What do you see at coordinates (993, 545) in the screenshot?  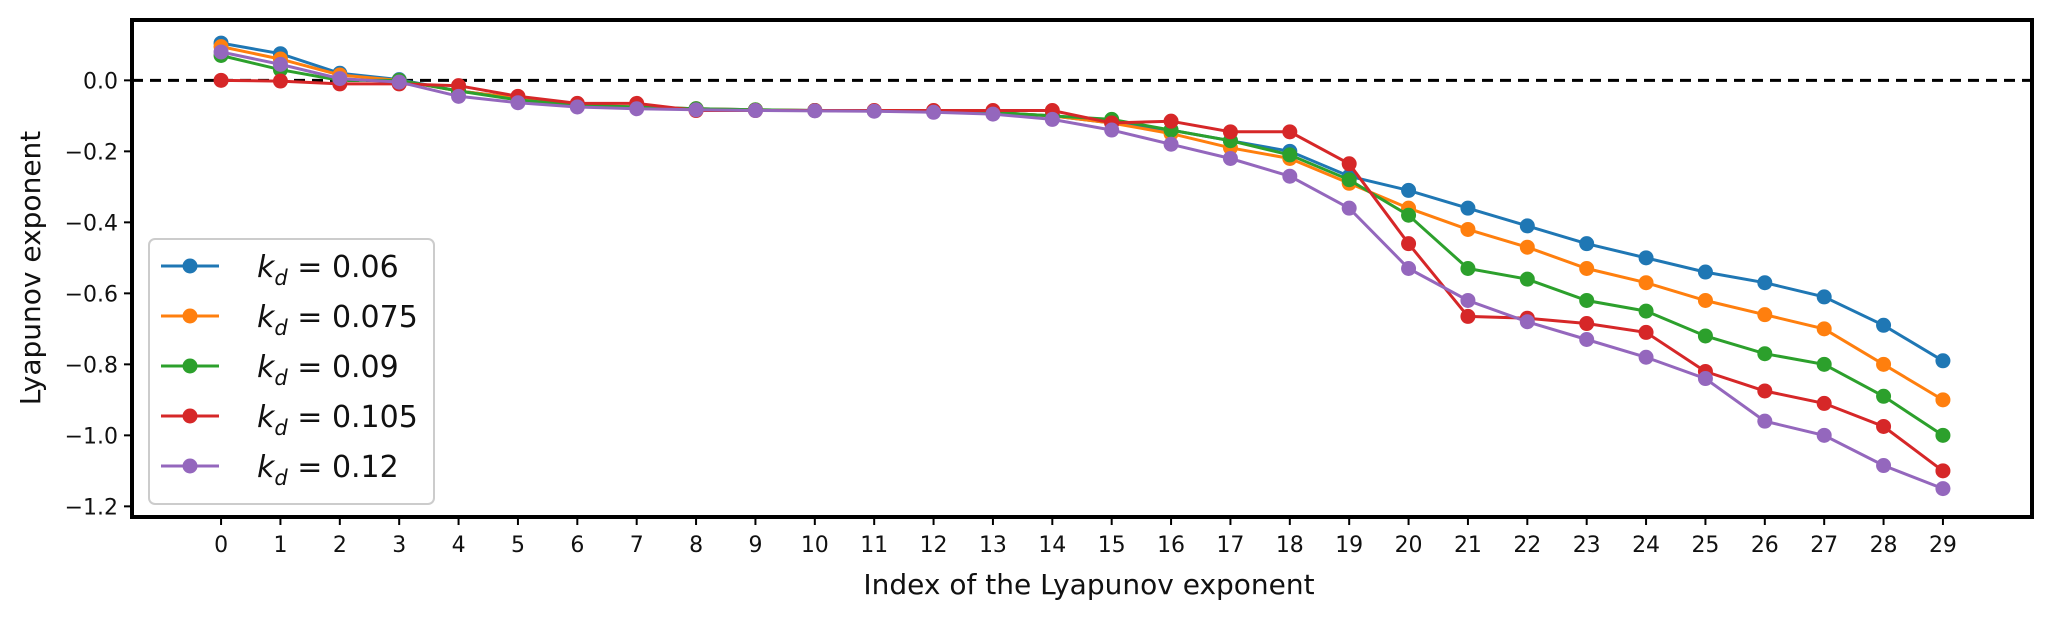 I see `x-tick-label: 13` at bounding box center [993, 545].